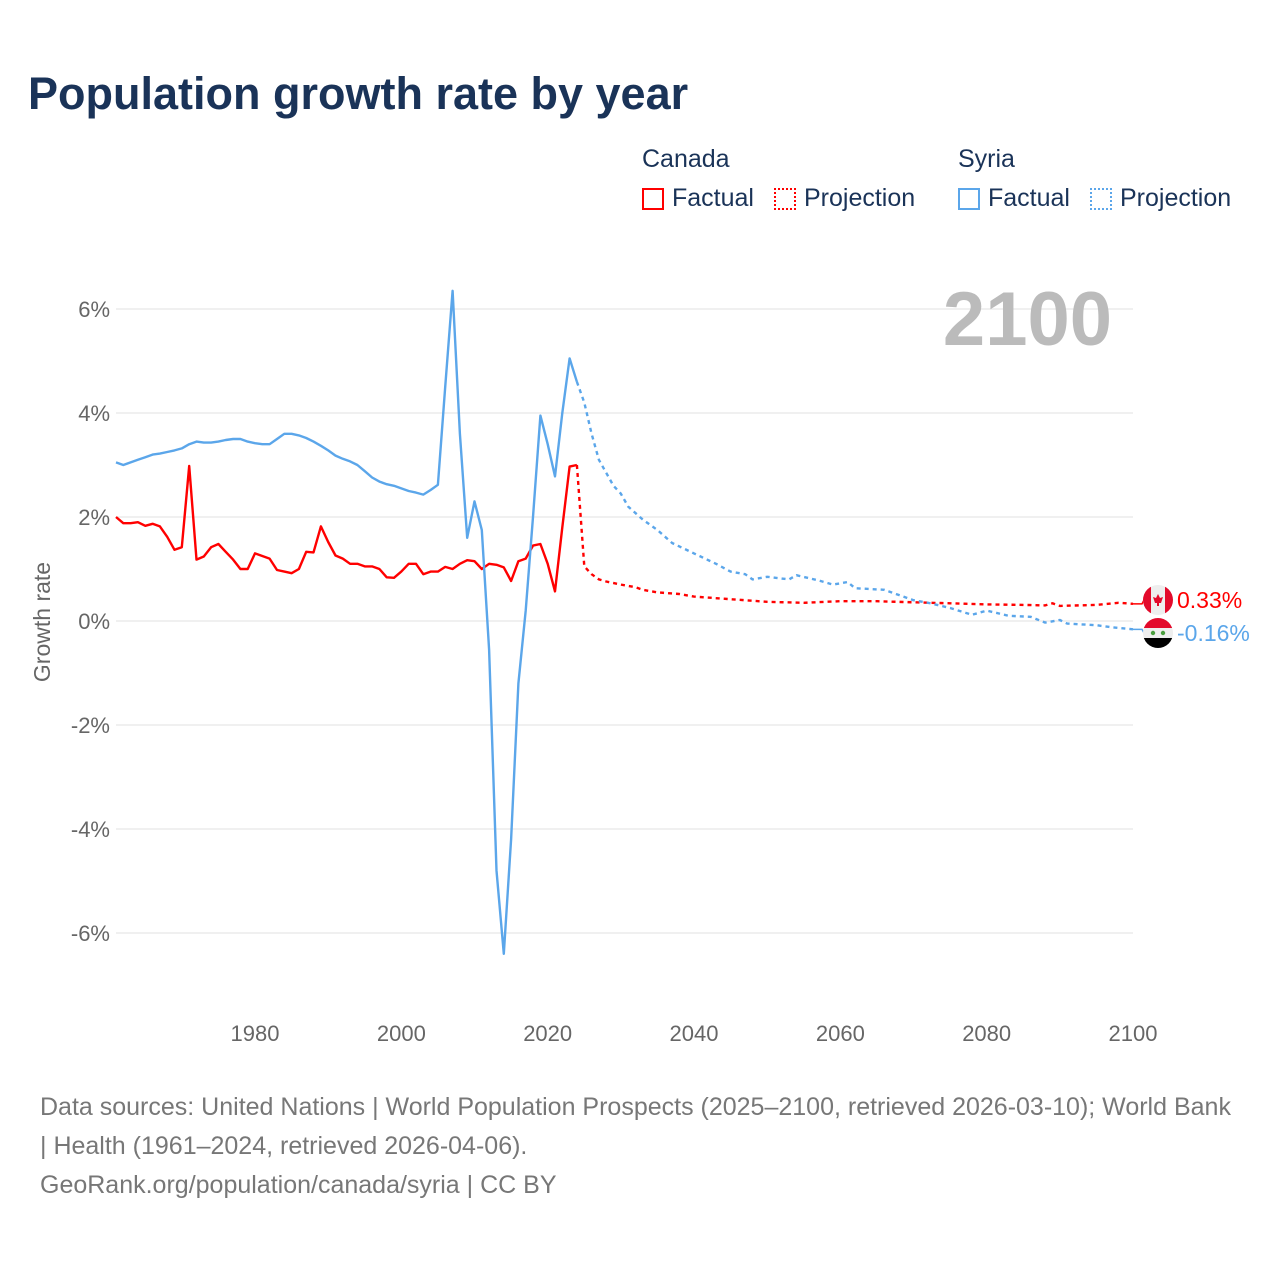  I want to click on x-tick-label: 2060, so click(840, 1033).